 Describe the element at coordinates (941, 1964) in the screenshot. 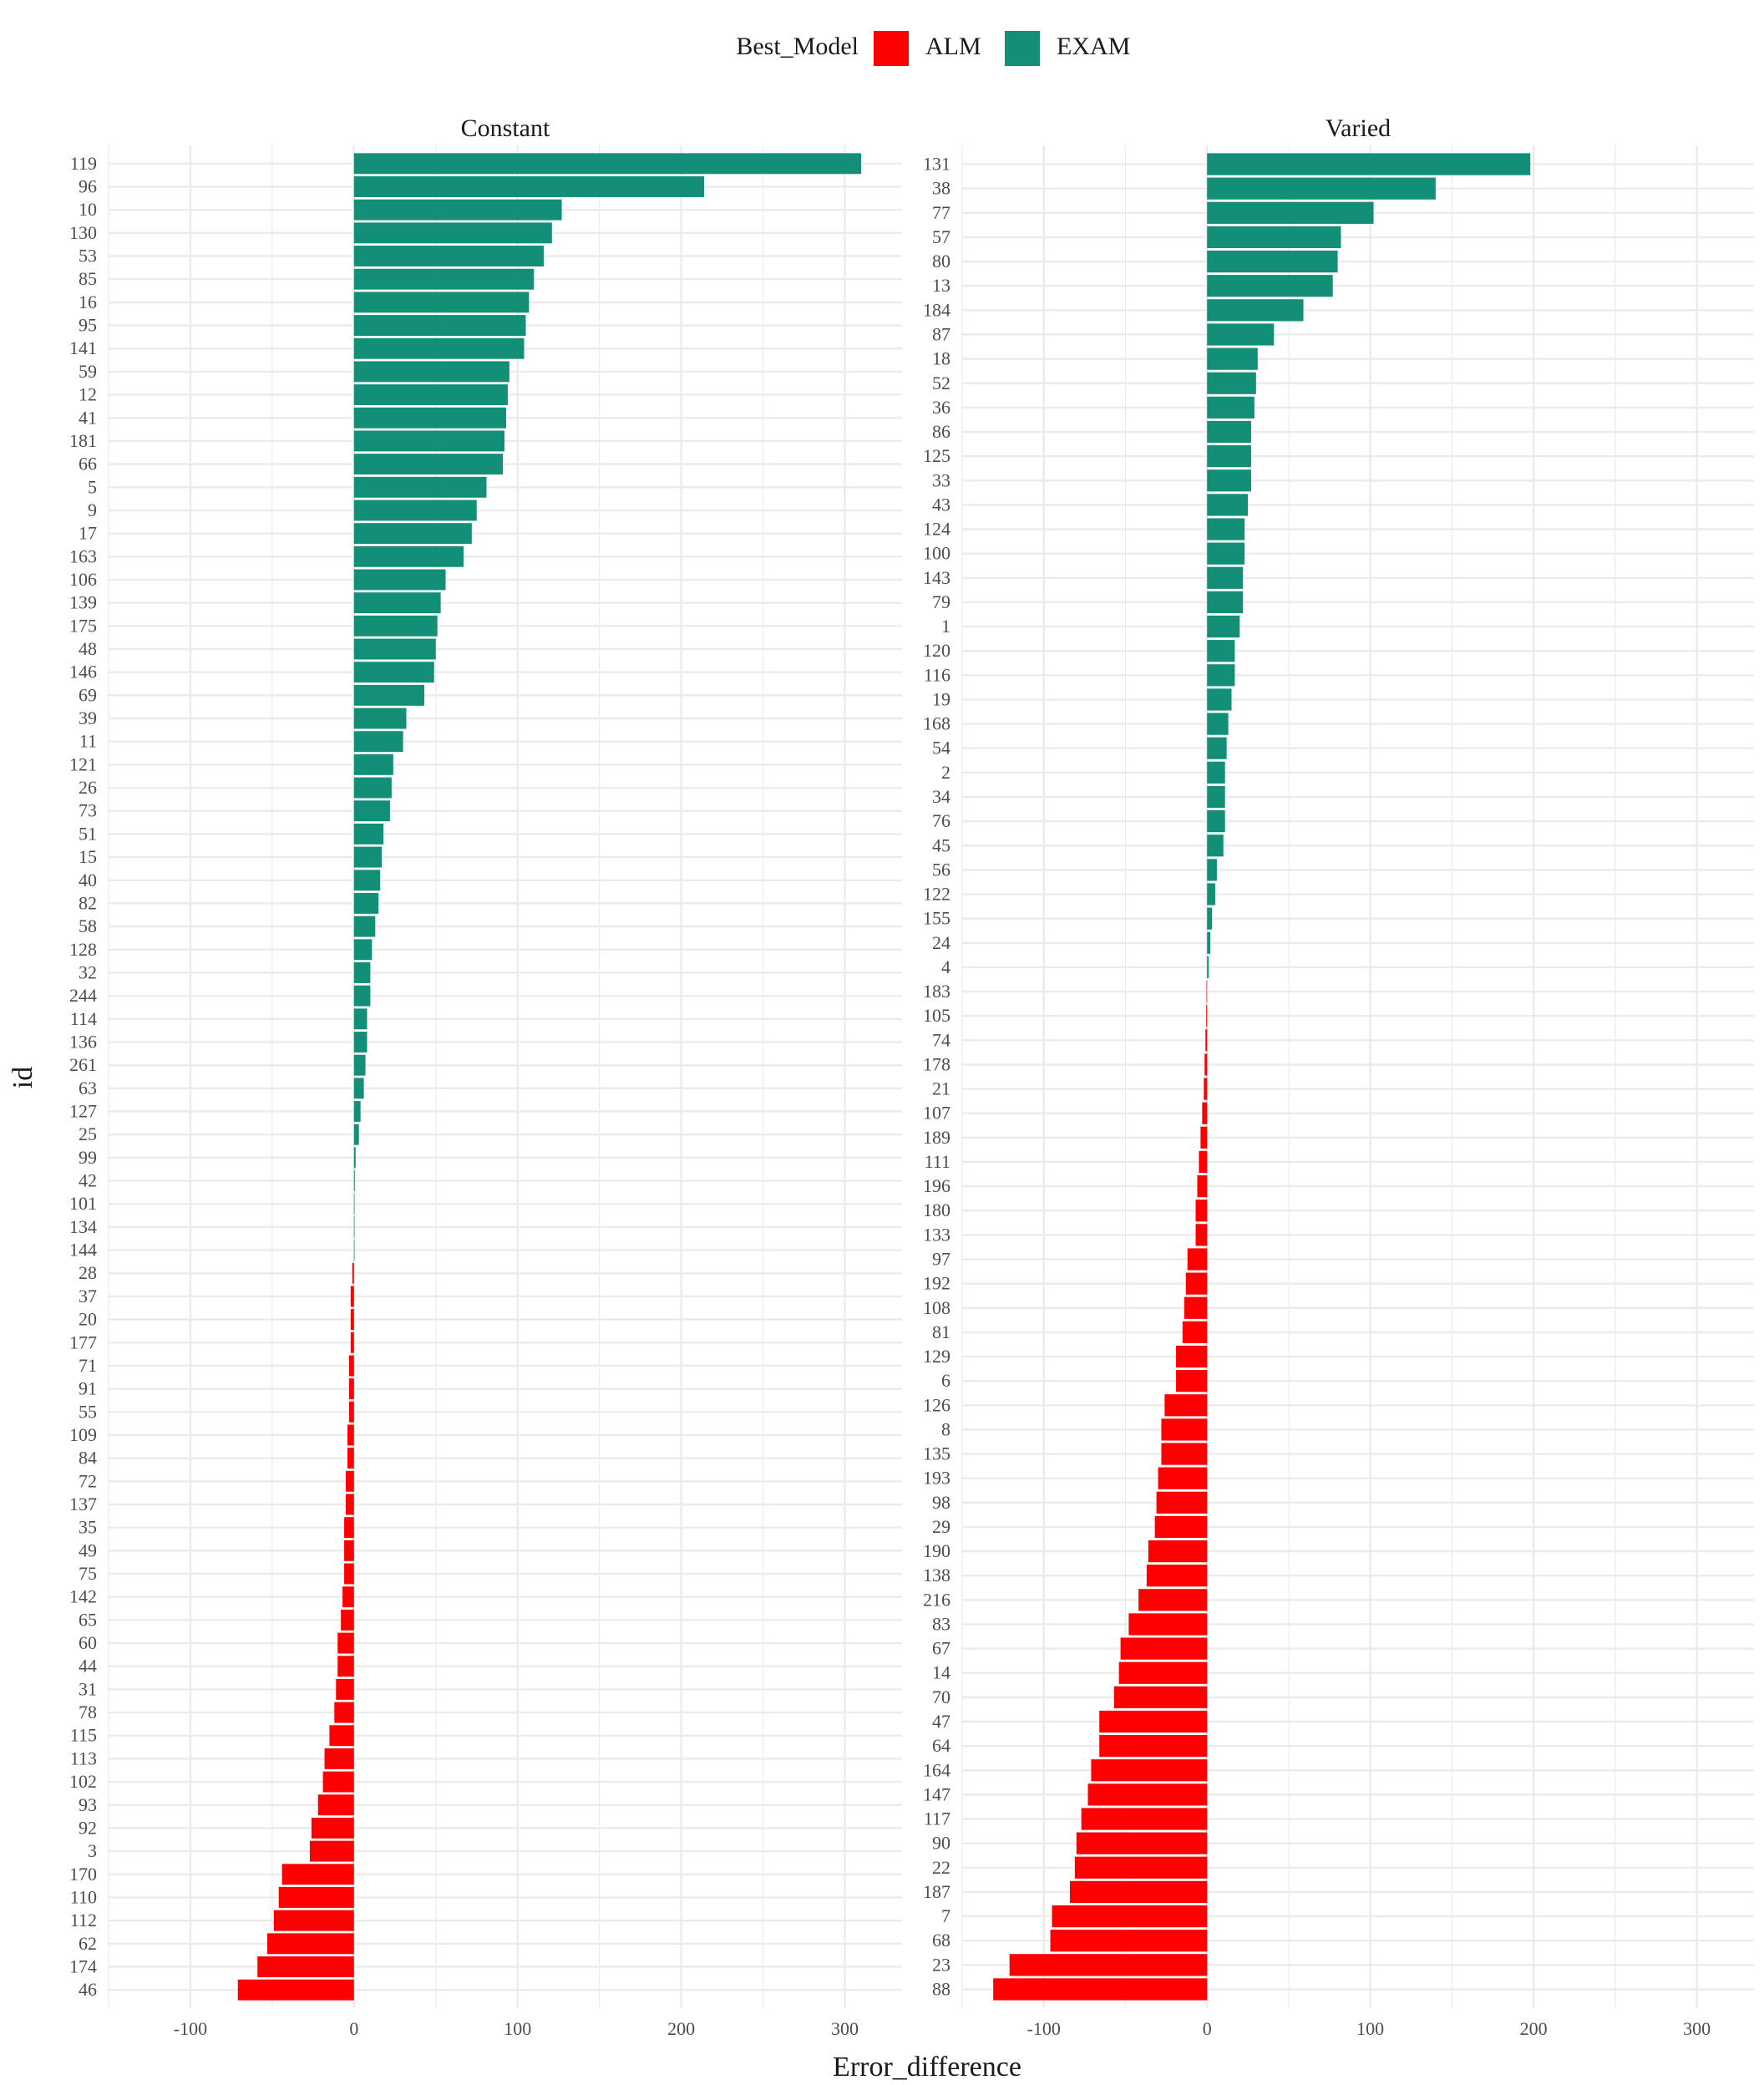

I see `y-tick-label: 23` at that location.